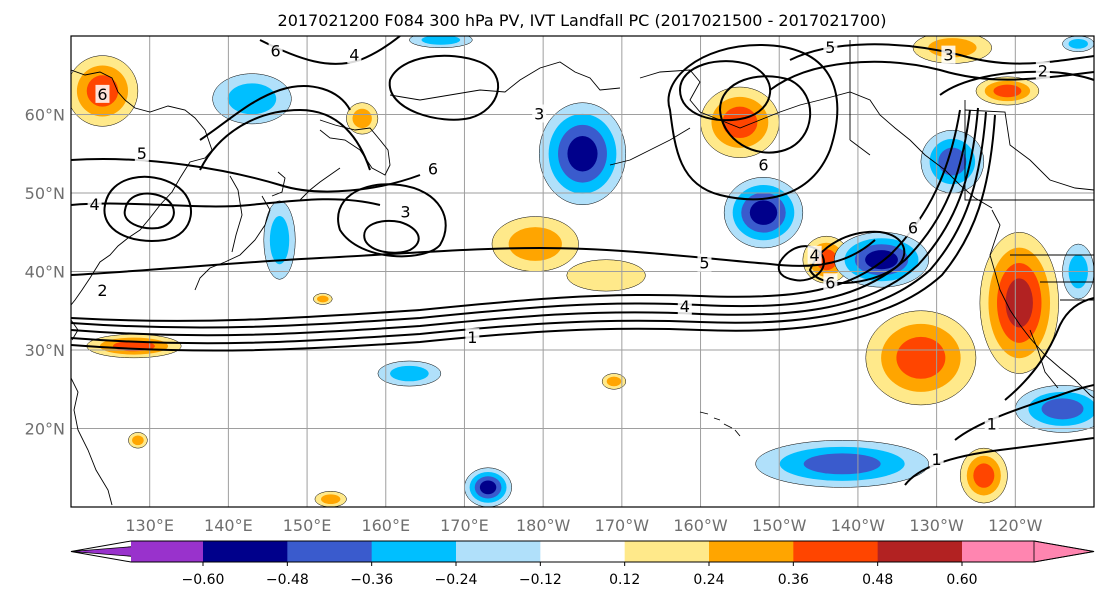 Image resolution: width=1105 pixels, height=601 pixels. What do you see at coordinates (456, 580) in the screenshot?
I see `colorbar-tick-label: −0.24` at bounding box center [456, 580].